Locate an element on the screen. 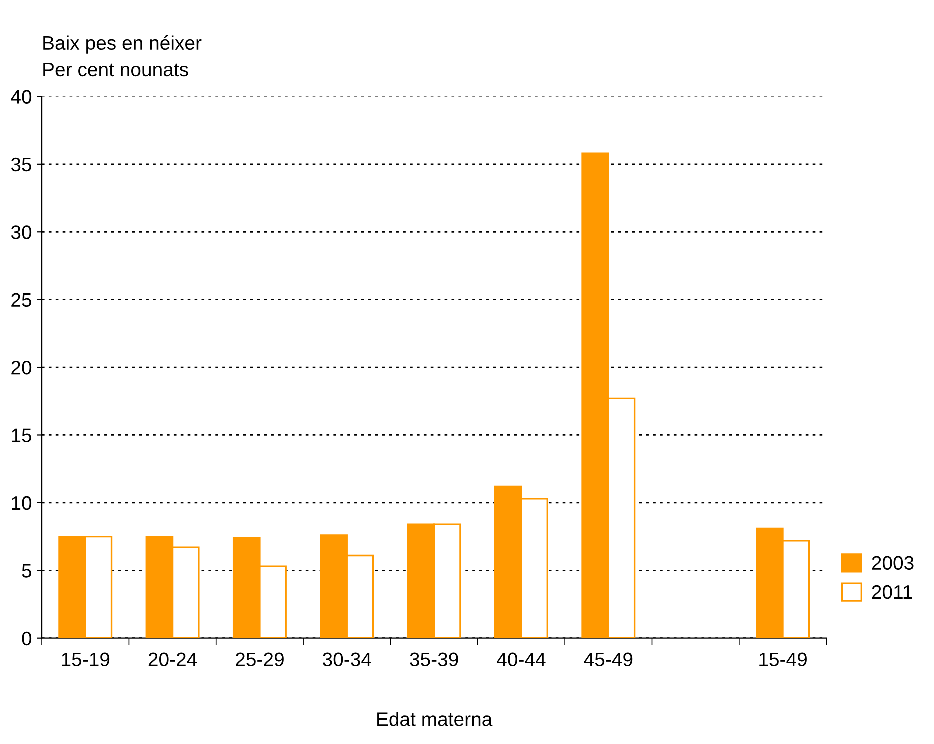  x-tick-label: 30-34 is located at coordinates (347, 659).